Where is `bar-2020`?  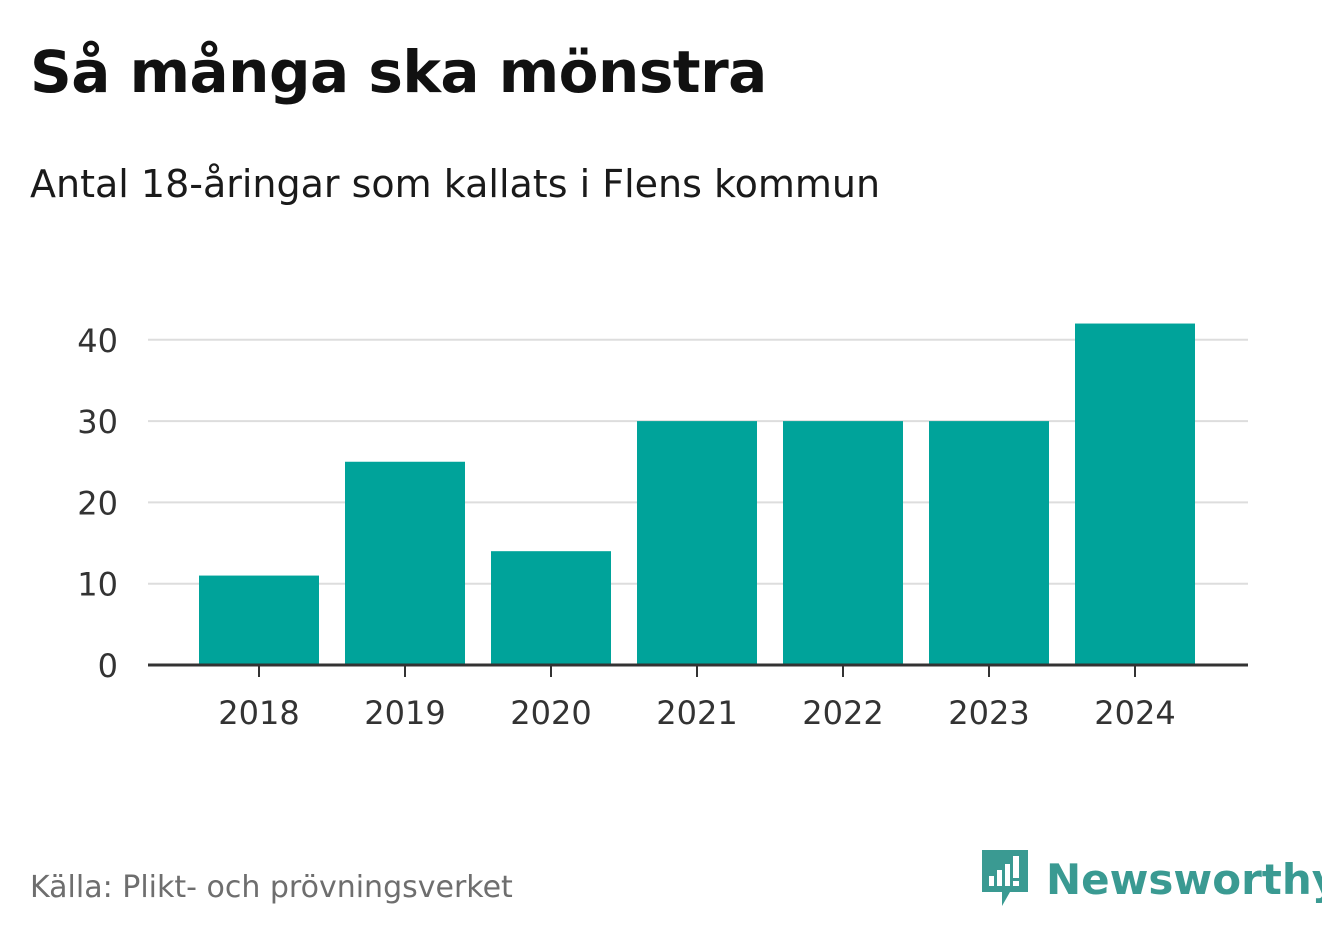 bar-2020 is located at coordinates (551, 608).